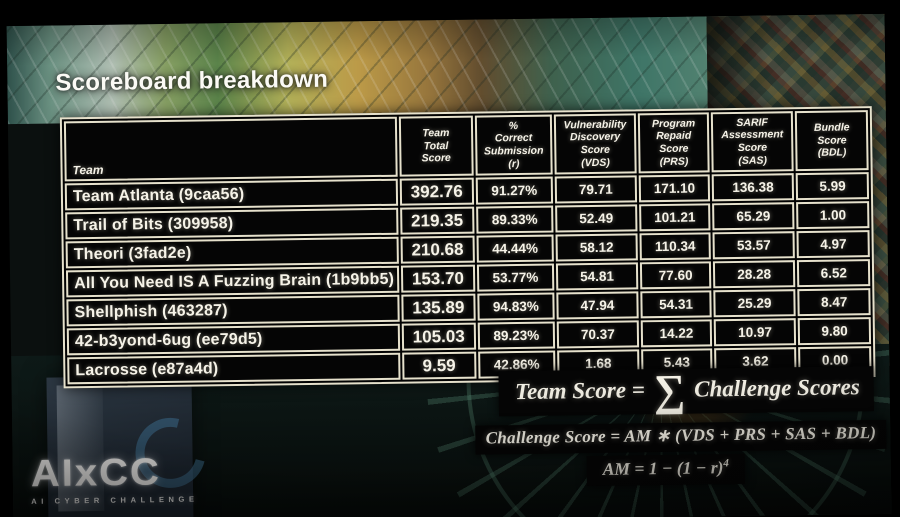 Image resolution: width=900 pixels, height=517 pixels. I want to click on formula-team-score-lhs: Team Score =, so click(580, 390).